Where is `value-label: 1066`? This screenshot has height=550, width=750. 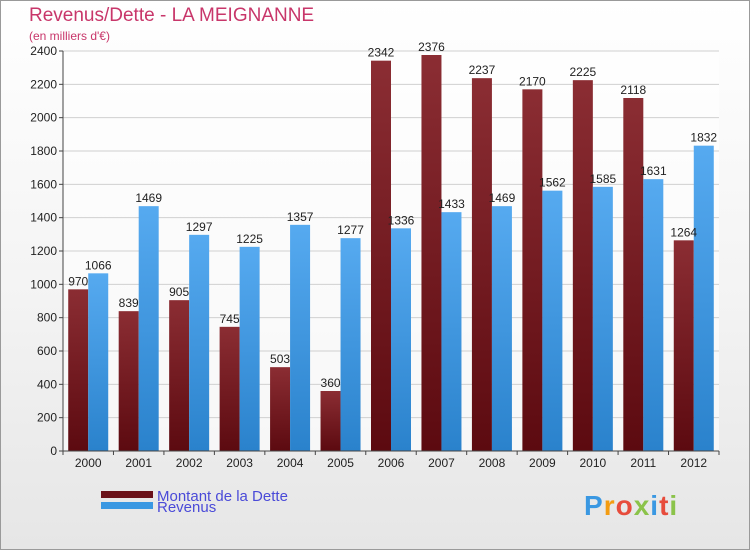
value-label: 1066 is located at coordinates (98, 265).